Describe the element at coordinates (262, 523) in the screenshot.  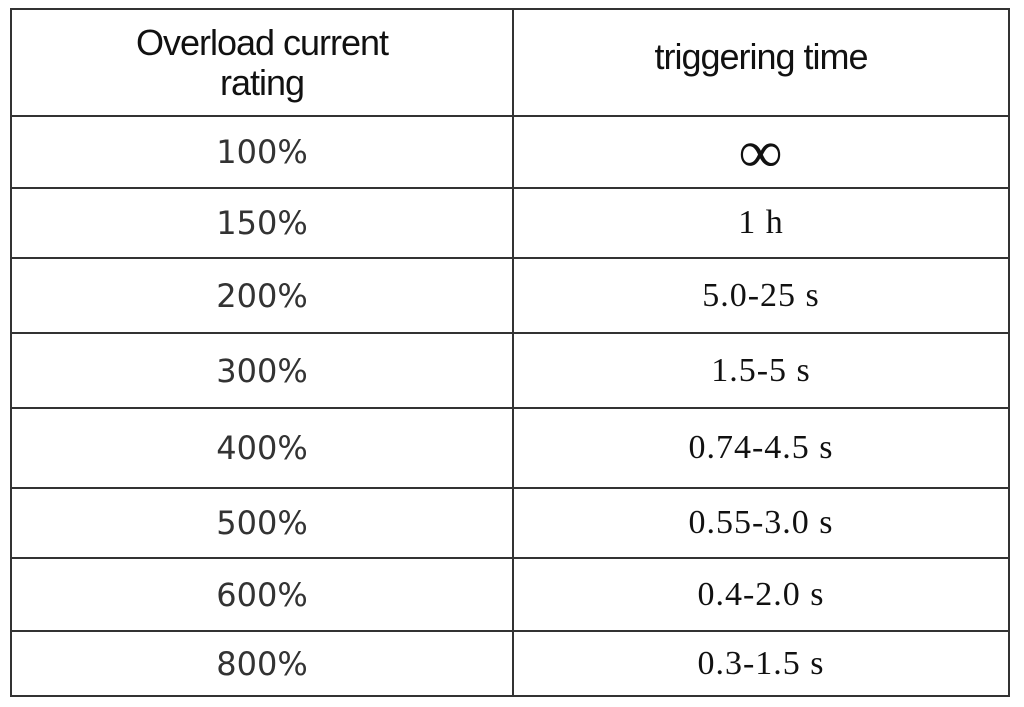
I see `rating-cell: 500%` at that location.